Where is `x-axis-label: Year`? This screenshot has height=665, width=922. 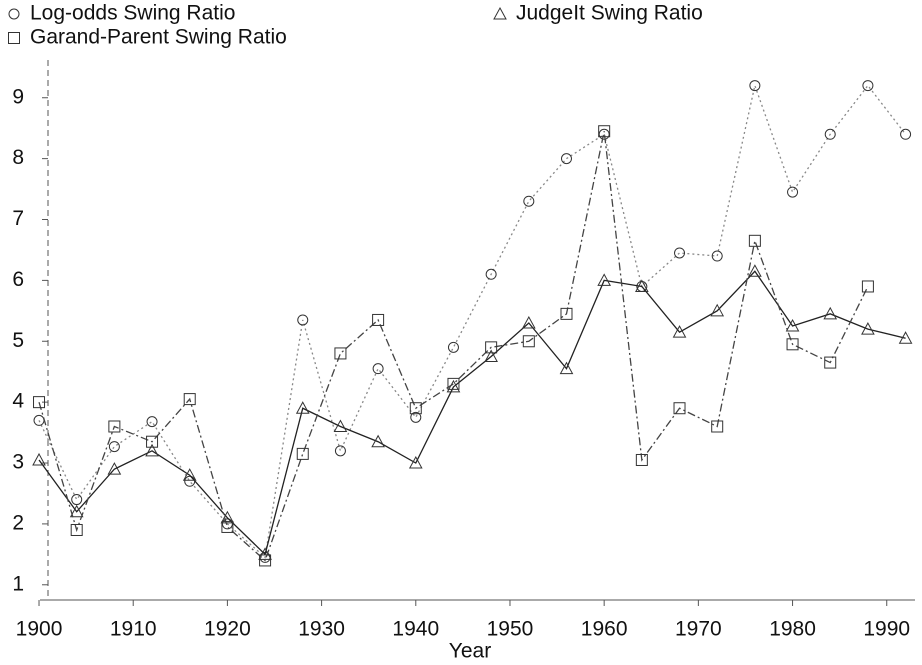
x-axis-label: Year is located at coordinates (470, 651).